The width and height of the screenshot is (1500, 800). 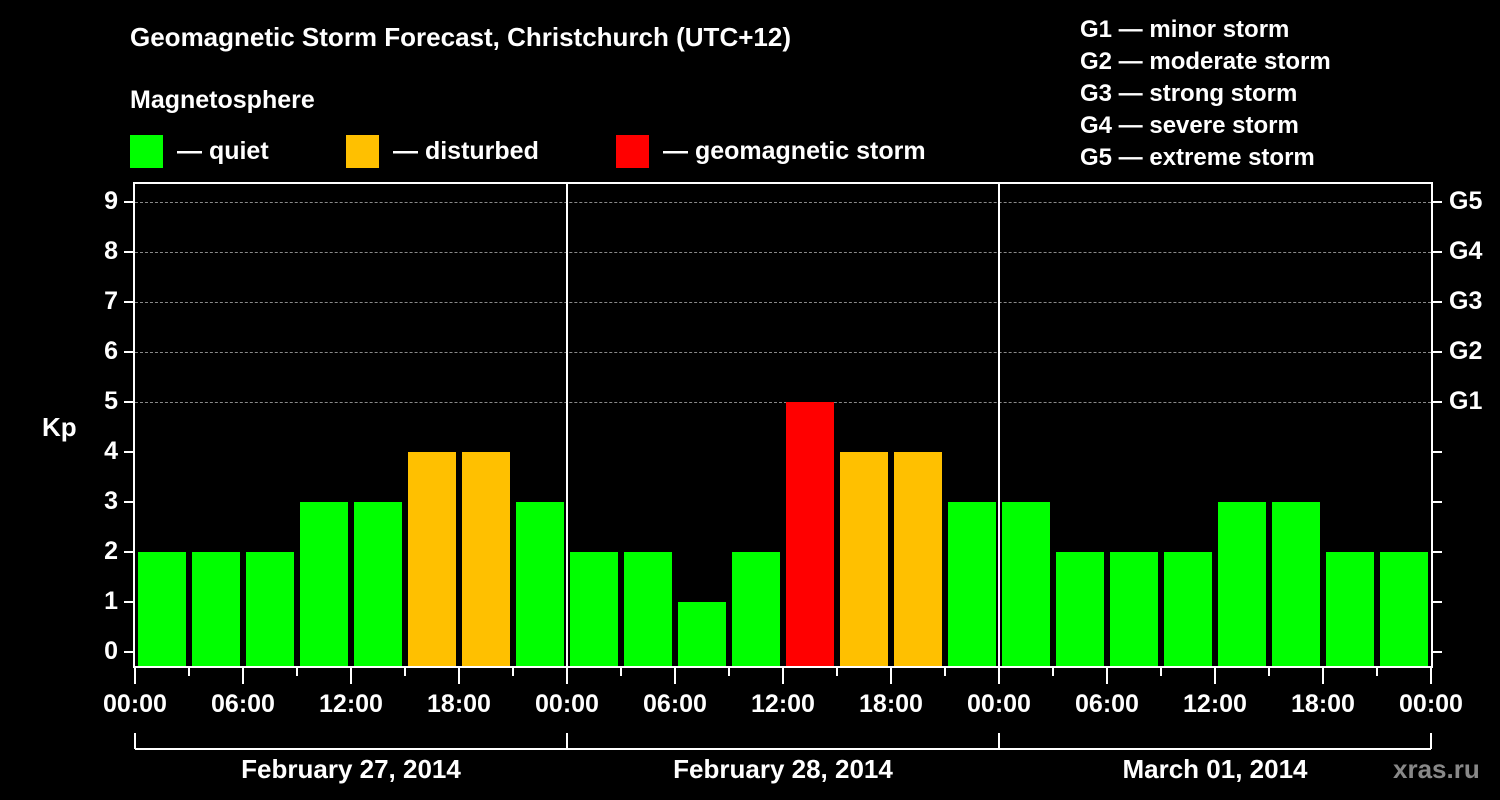 What do you see at coordinates (111, 401) in the screenshot?
I see `y-tick-label: 5` at bounding box center [111, 401].